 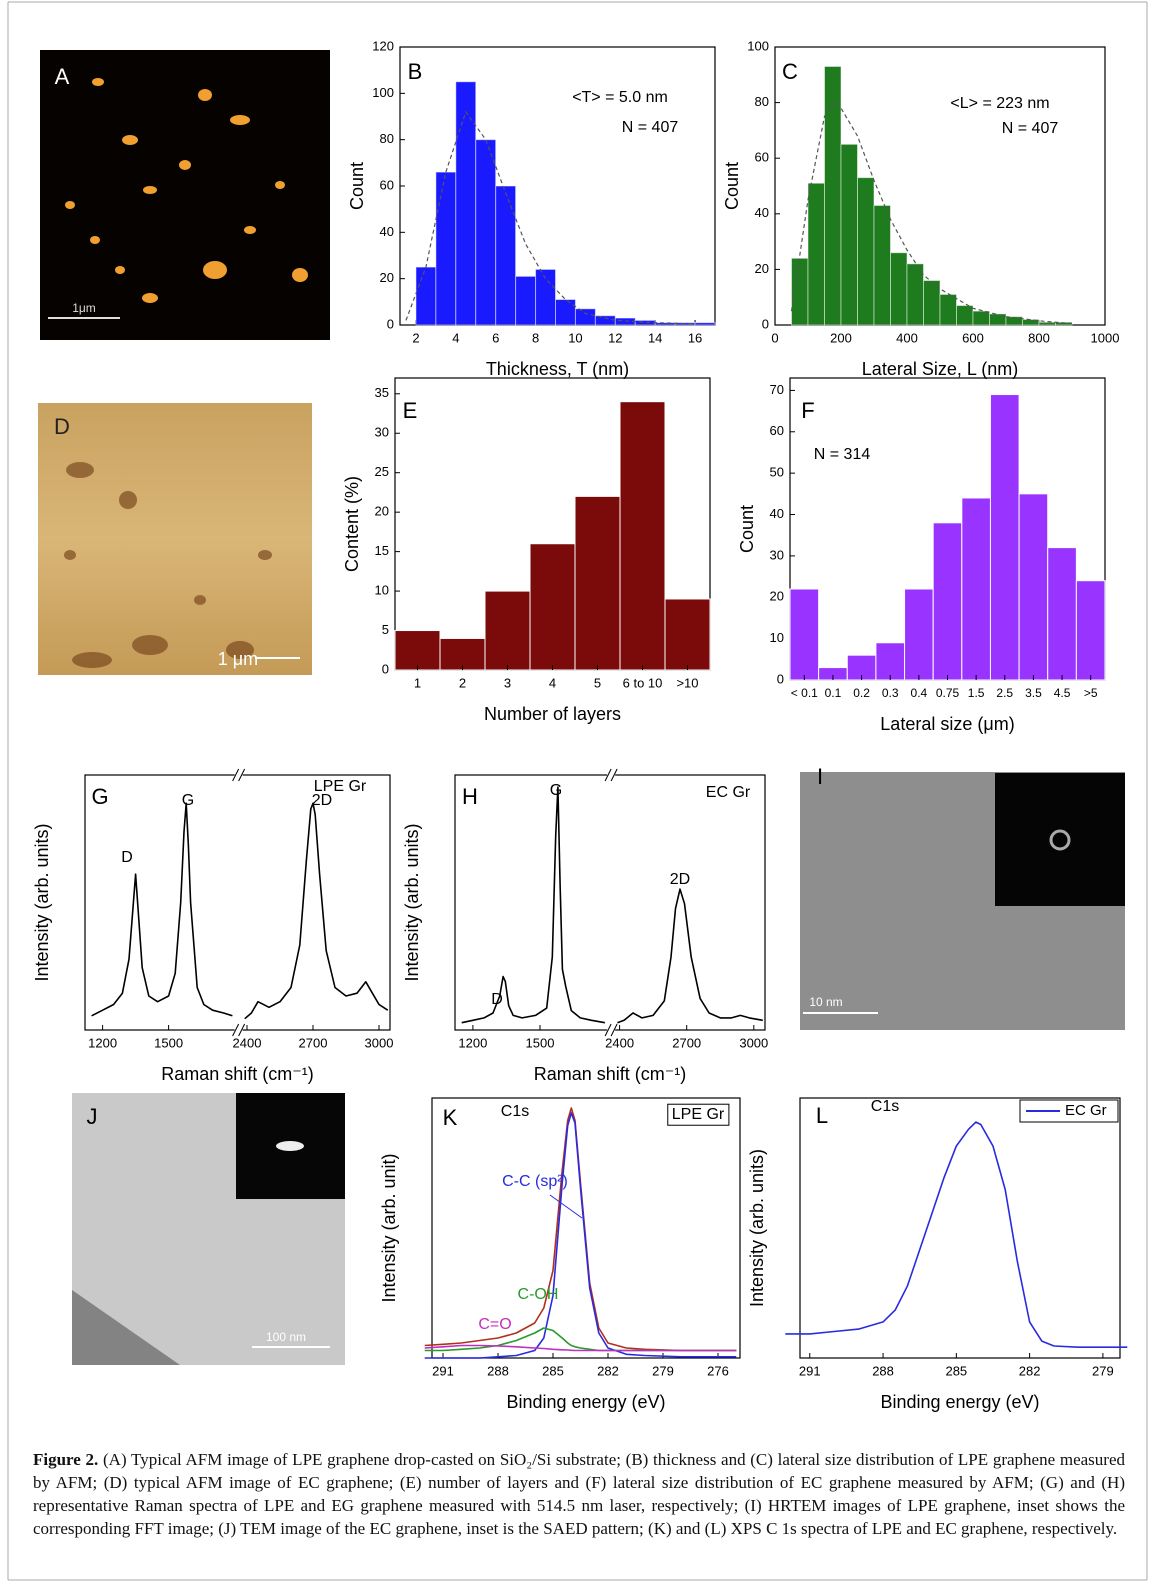 What do you see at coordinates (615, 337) in the screenshot?
I see `x-tick-label: 12` at bounding box center [615, 337].